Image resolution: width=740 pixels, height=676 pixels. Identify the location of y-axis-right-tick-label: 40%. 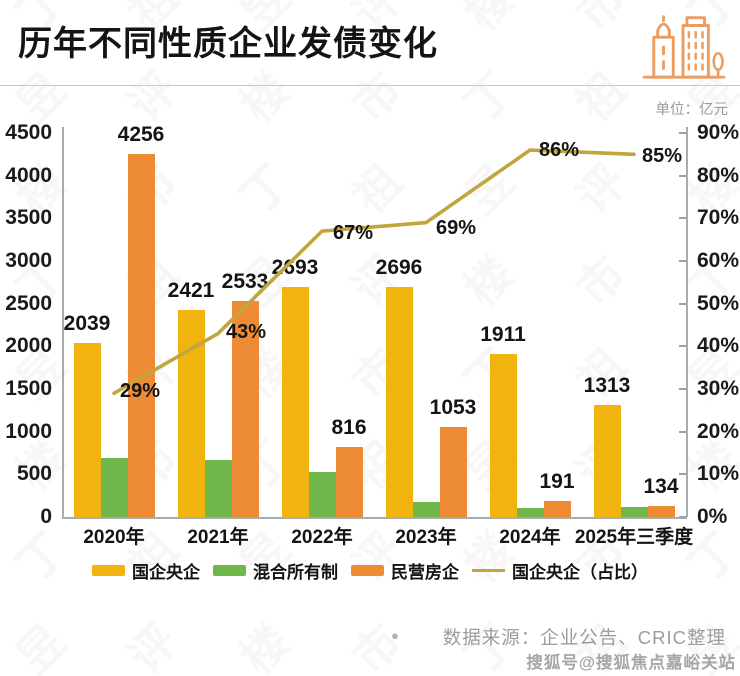
(718, 346).